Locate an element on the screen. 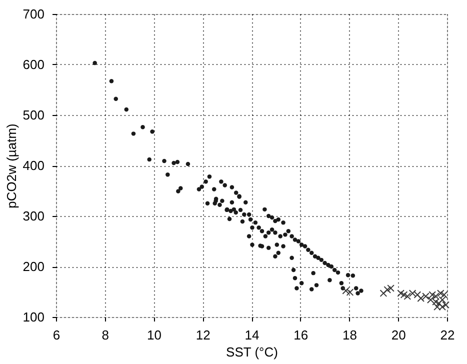 The width and height of the screenshot is (467, 364). x-tick-label: 14 is located at coordinates (252, 335).